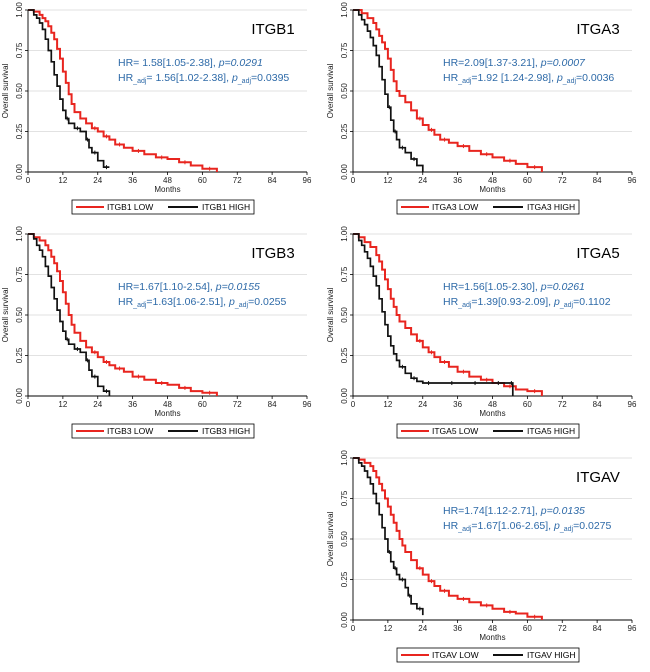  Describe the element at coordinates (240, 63) in the screenshot. I see `p-value: p=0.0291` at that location.